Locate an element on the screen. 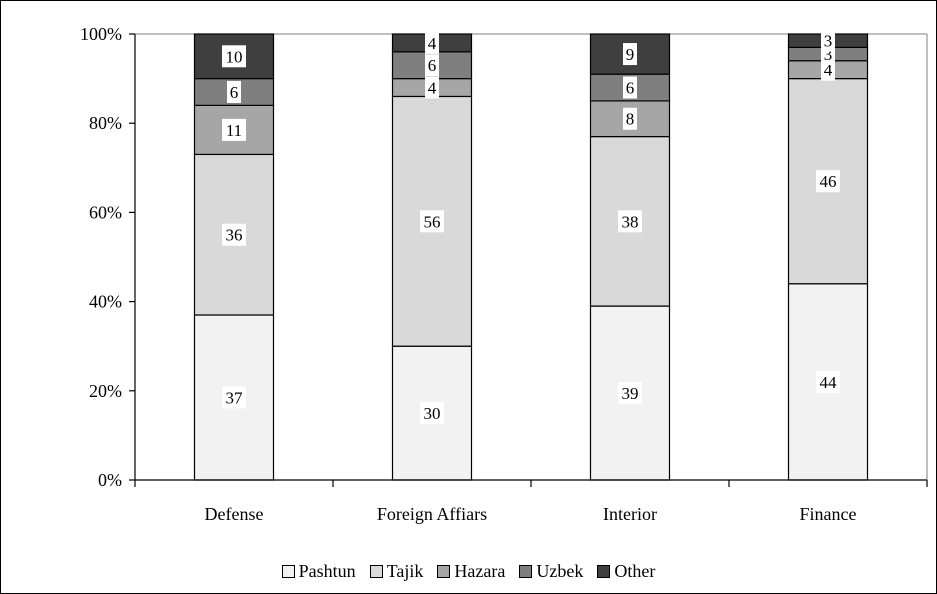 The width and height of the screenshot is (937, 594). y-tick-label: 20% is located at coordinates (105, 391).